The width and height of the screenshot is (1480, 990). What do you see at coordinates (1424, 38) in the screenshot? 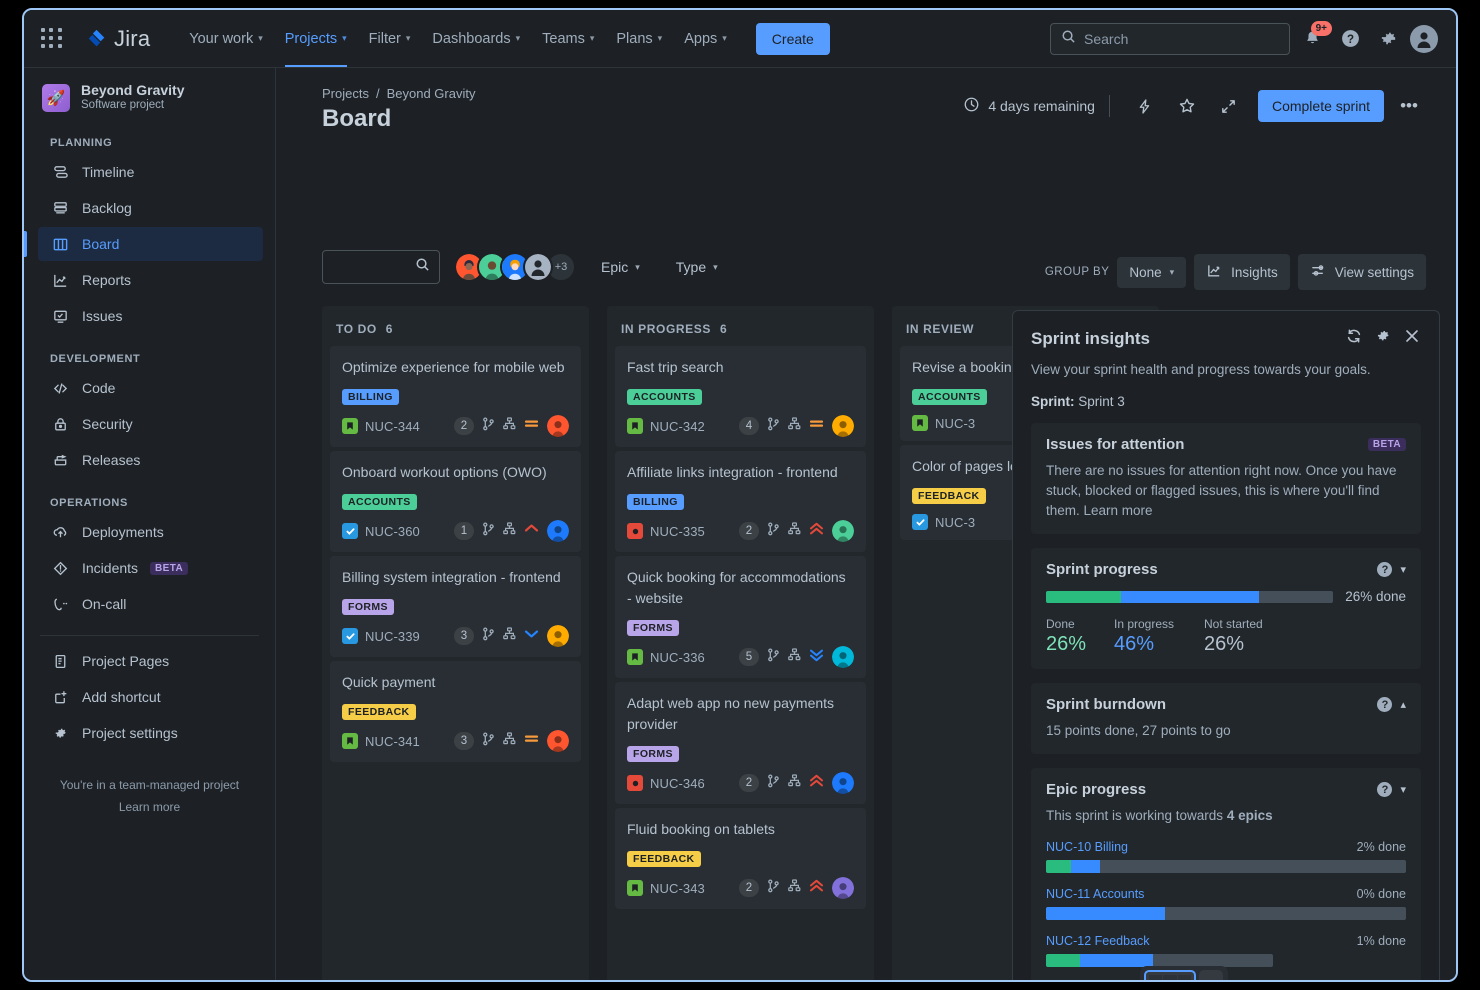
I see `user-avatar` at bounding box center [1424, 38].